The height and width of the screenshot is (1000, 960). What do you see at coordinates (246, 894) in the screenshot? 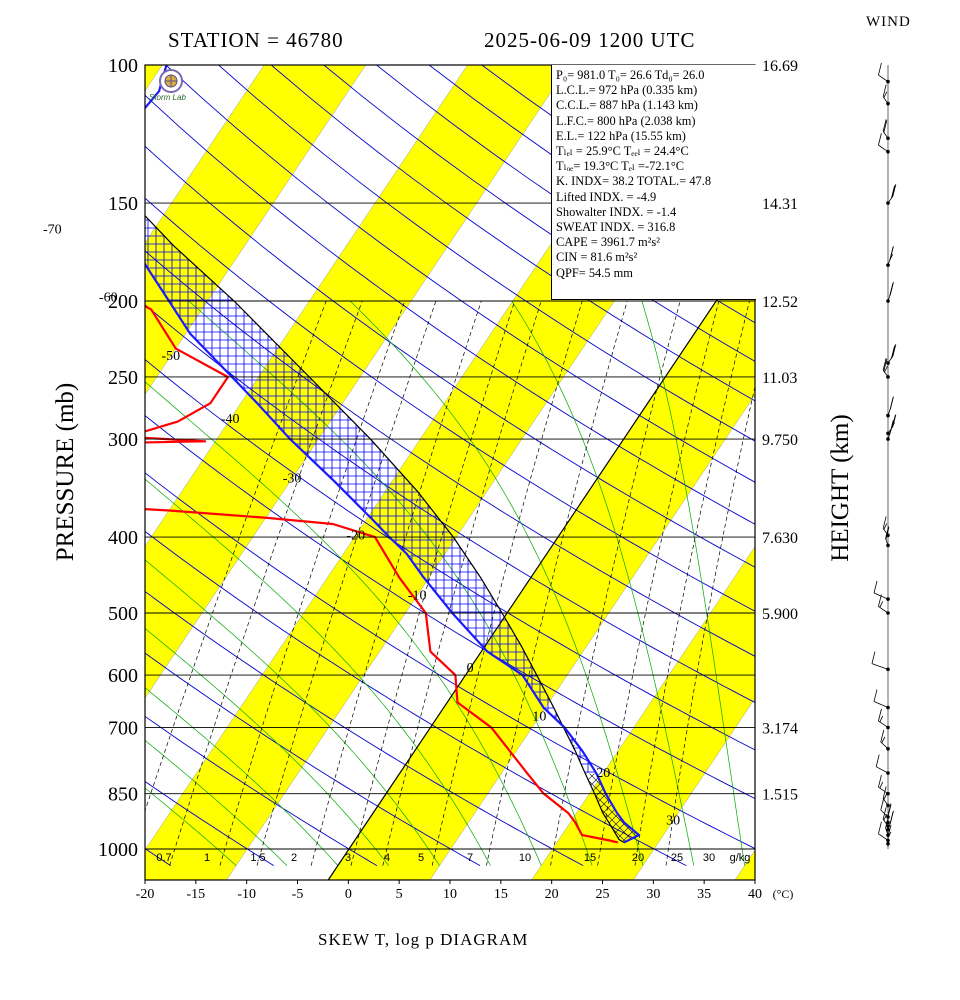
I see `x-tick-label: -10` at bounding box center [246, 894].